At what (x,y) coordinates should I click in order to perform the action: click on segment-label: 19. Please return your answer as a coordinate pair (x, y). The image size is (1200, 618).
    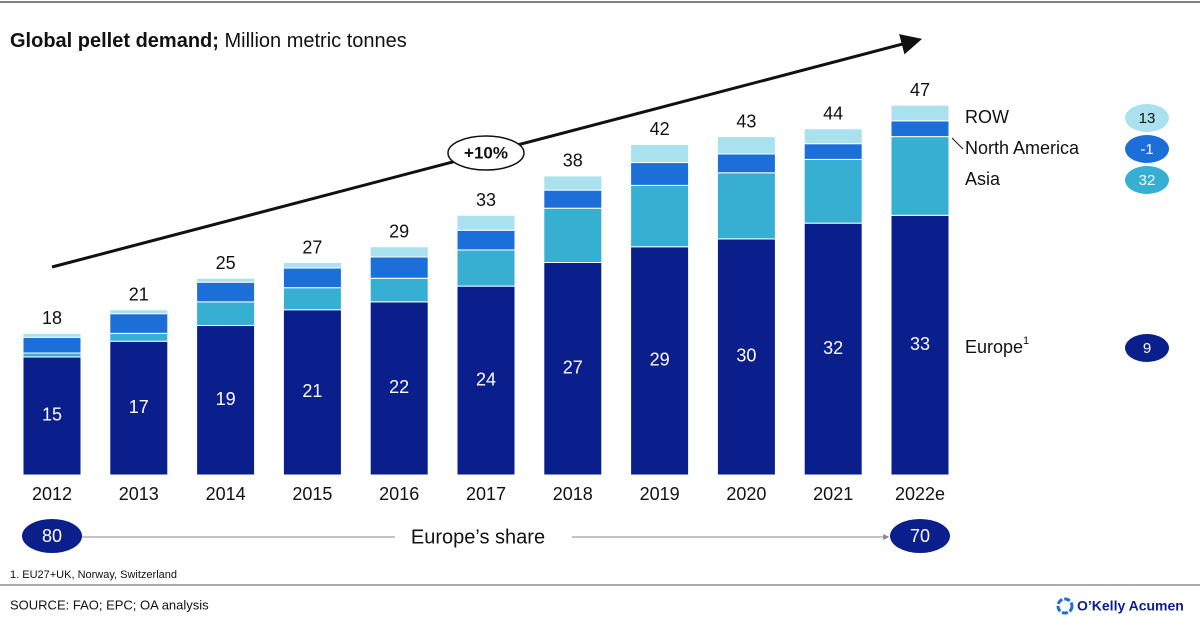
    Looking at the image, I should click on (226, 399).